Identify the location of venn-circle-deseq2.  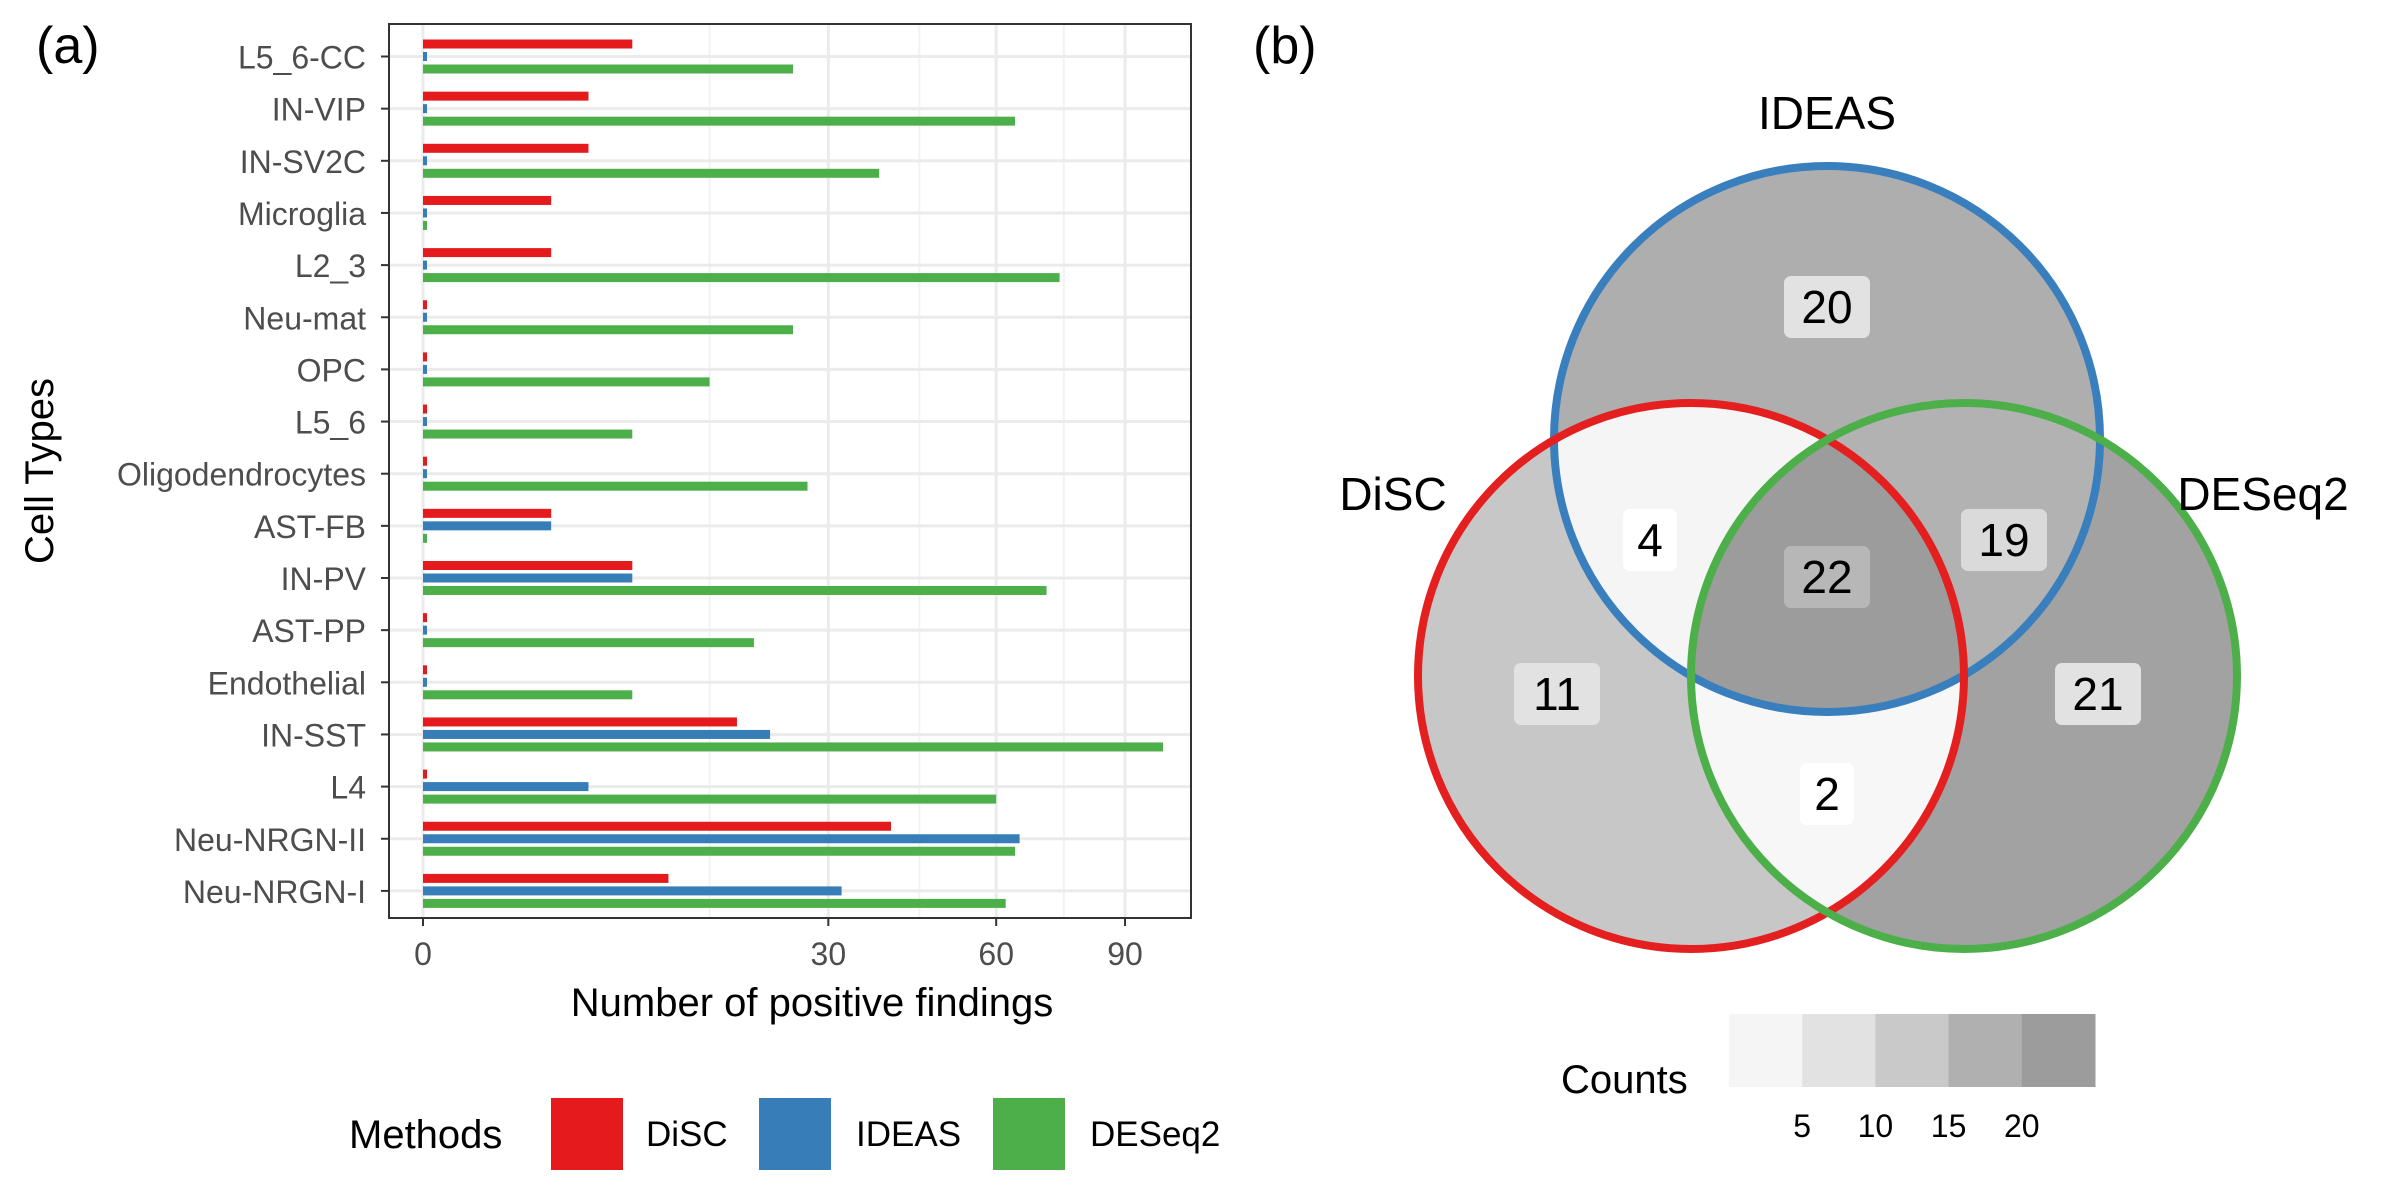
(1964, 676).